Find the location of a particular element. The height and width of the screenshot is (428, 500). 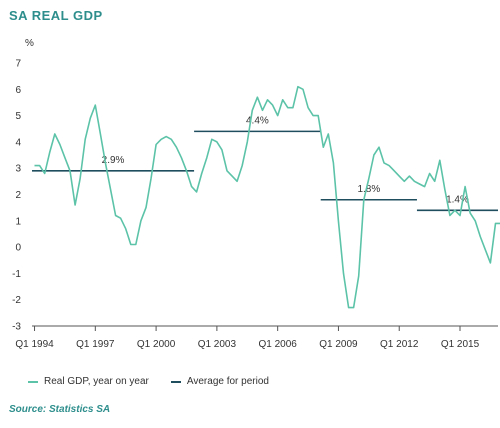

x-tick-label: Q1 2015 is located at coordinates (460, 344).